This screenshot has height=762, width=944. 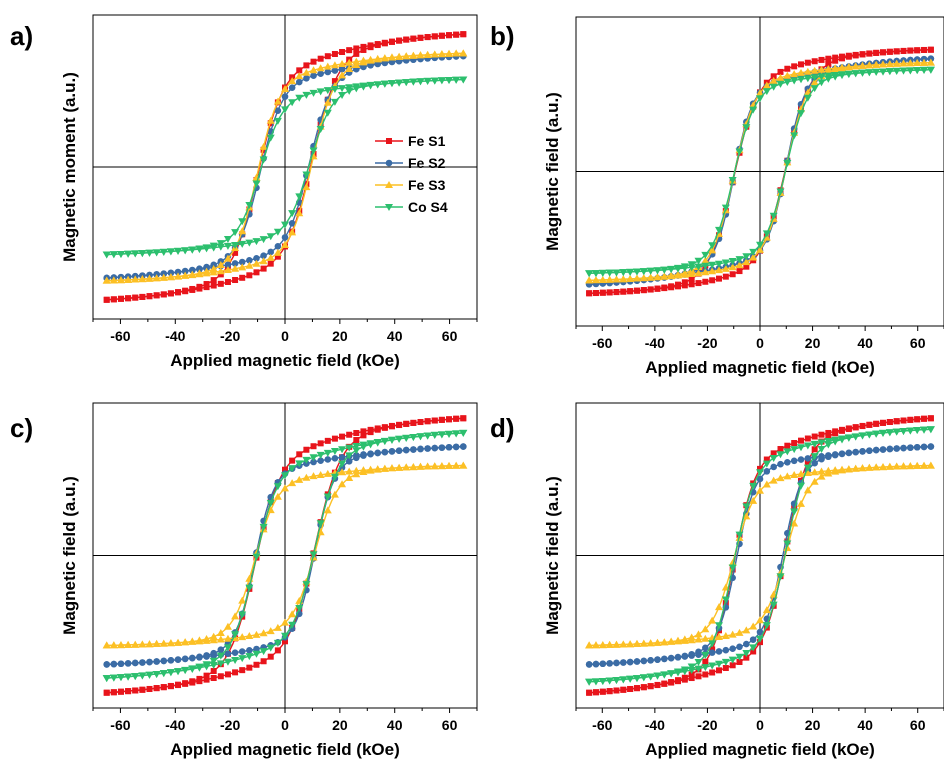 What do you see at coordinates (502, 36) in the screenshot?
I see `panel-label: b)` at bounding box center [502, 36].